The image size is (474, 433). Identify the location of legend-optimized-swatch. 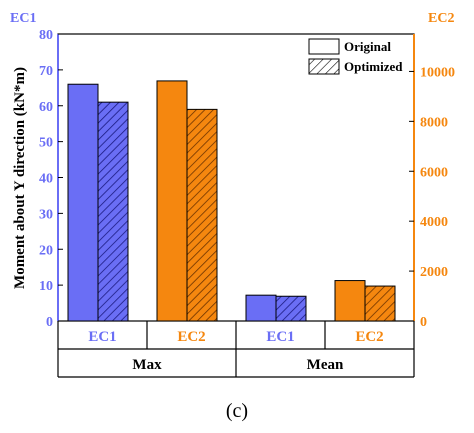
(324, 66).